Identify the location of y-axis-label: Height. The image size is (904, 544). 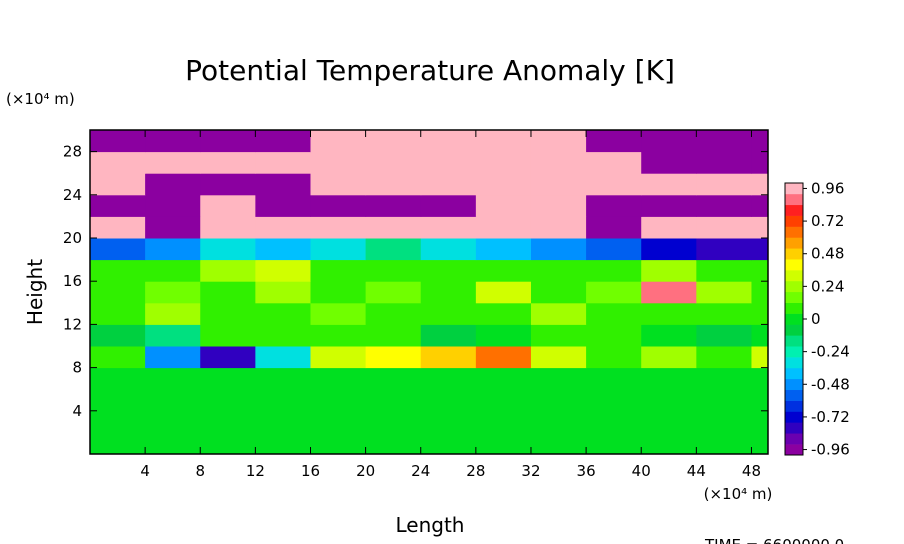
(35, 292).